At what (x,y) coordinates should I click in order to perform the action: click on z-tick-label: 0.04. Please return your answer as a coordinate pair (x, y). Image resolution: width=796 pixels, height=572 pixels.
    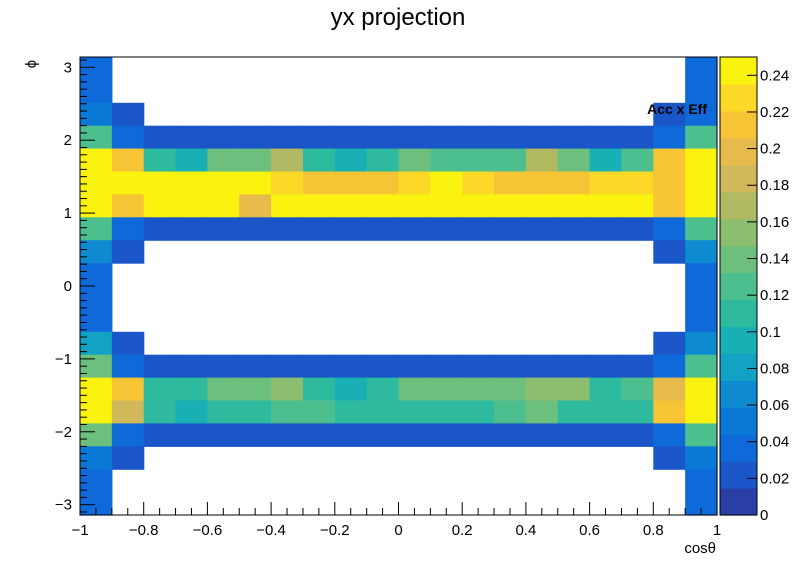
    Looking at the image, I should click on (774, 442).